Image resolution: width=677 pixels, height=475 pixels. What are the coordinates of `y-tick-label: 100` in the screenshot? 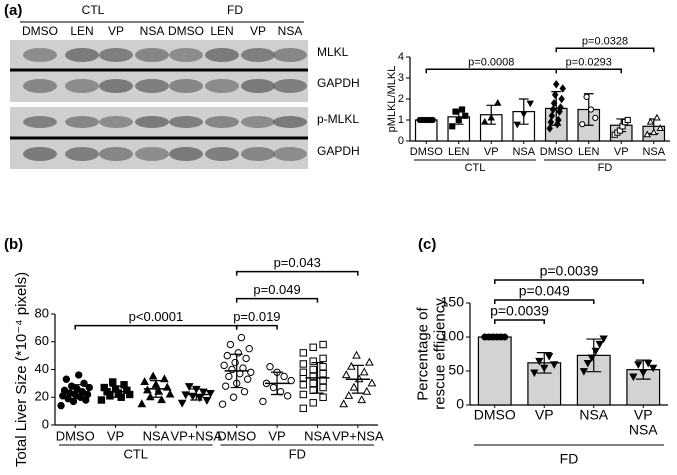 It's located at (453, 336).